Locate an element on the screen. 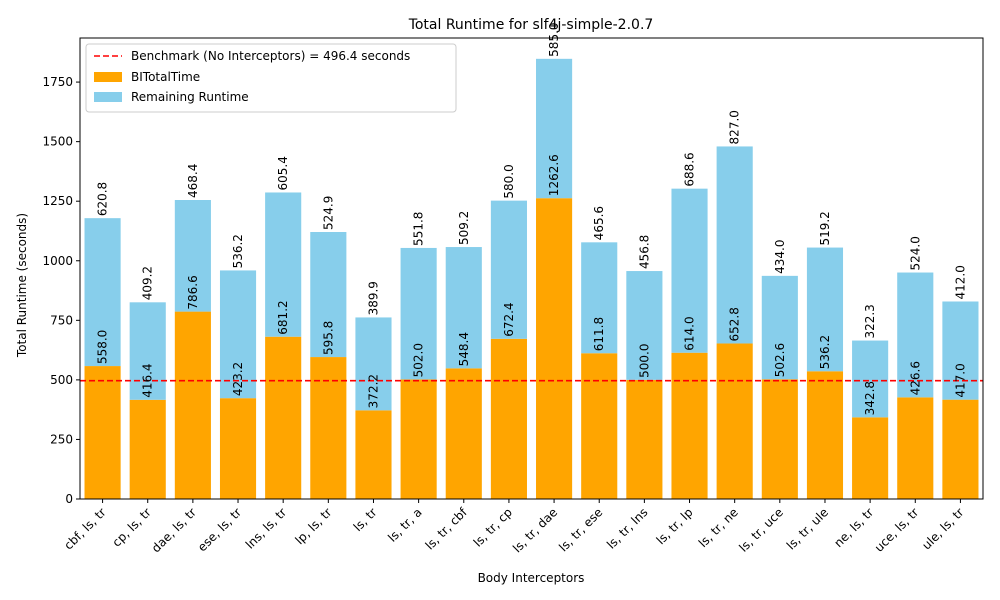 This screenshot has width=1000, height=600. bar-label-bitotaltime: 502.0 is located at coordinates (419, 360).